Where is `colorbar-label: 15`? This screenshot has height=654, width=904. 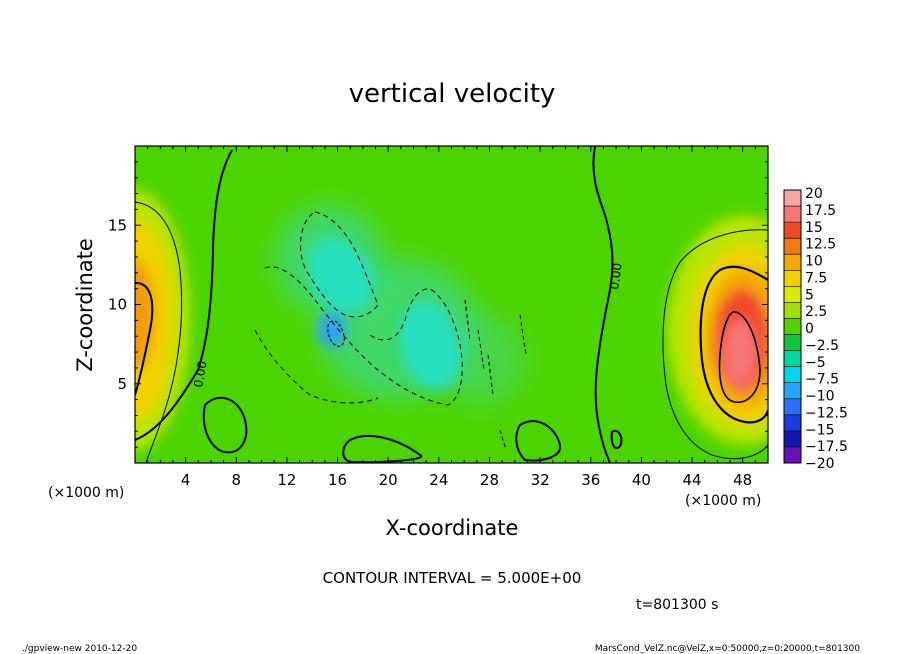
colorbar-label: 15 is located at coordinates (814, 228).